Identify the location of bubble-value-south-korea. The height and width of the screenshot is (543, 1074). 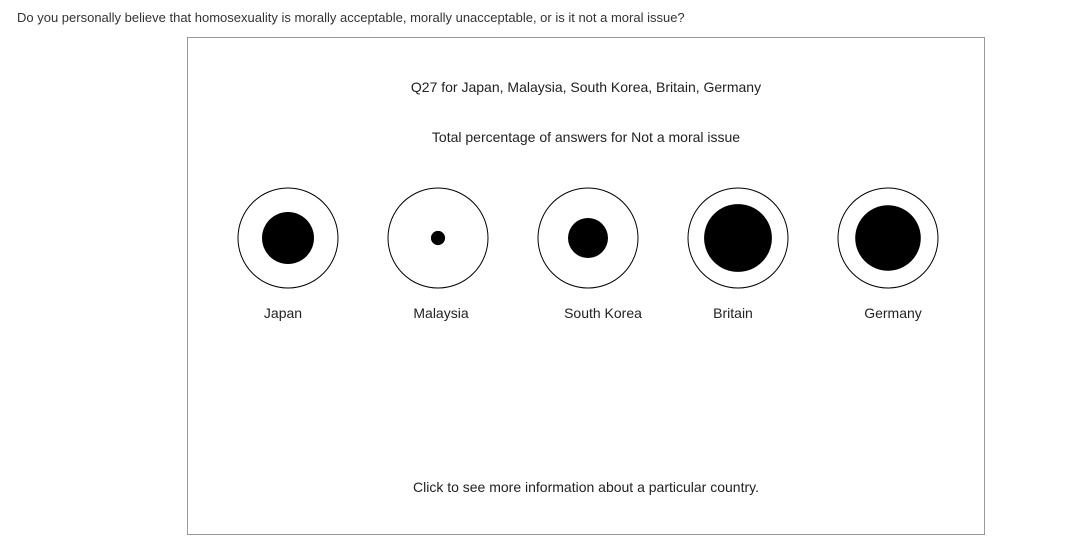
(588, 238).